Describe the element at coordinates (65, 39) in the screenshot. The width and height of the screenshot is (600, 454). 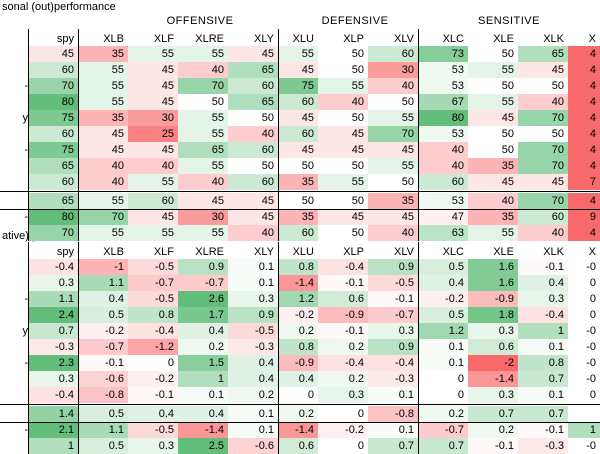
I see `column-header-spy: spy` at that location.